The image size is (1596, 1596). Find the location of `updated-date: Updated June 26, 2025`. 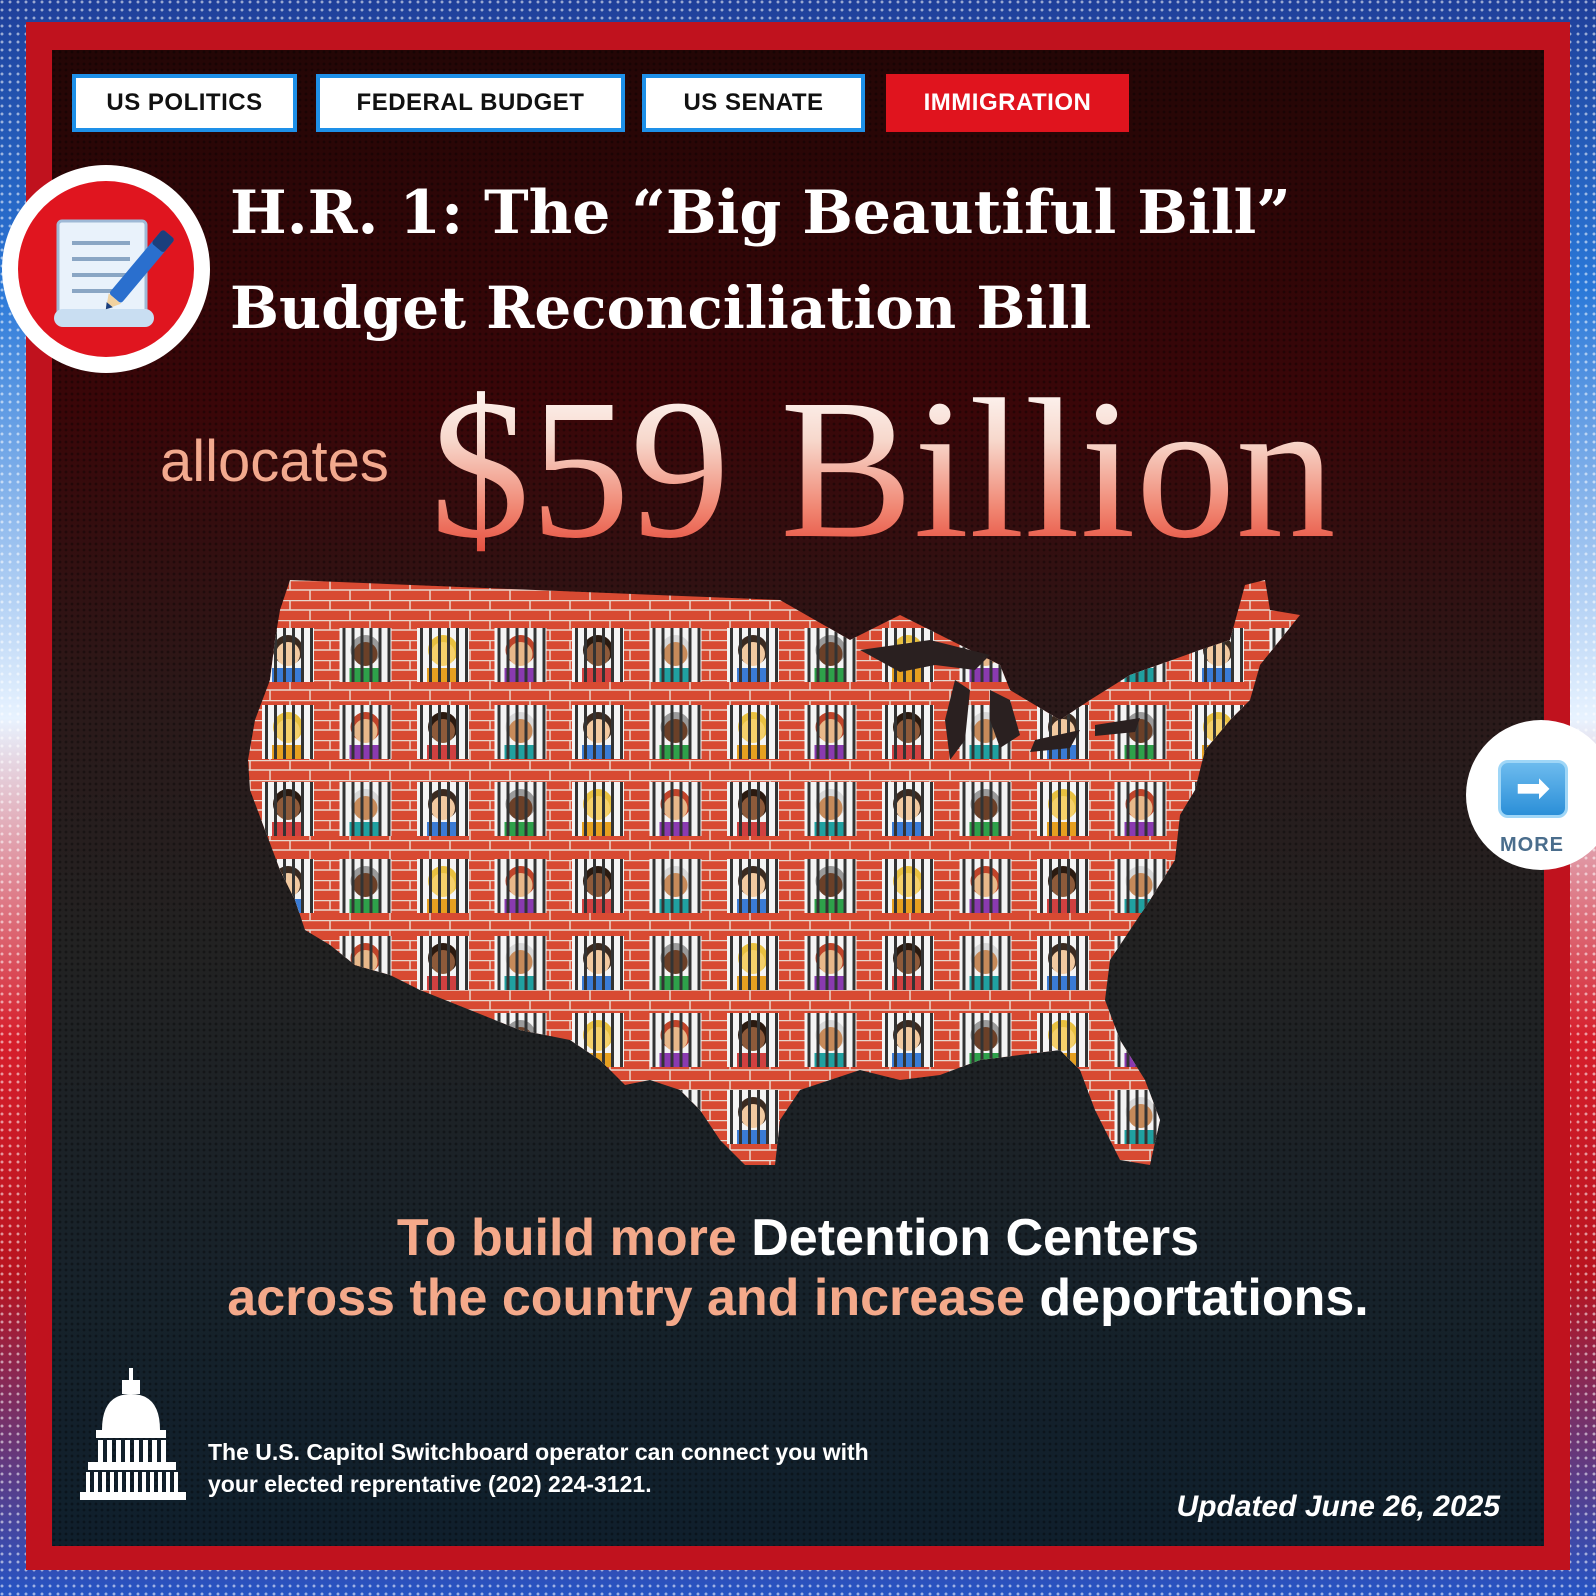

updated-date: Updated June 26, 2025 is located at coordinates (1338, 1506).